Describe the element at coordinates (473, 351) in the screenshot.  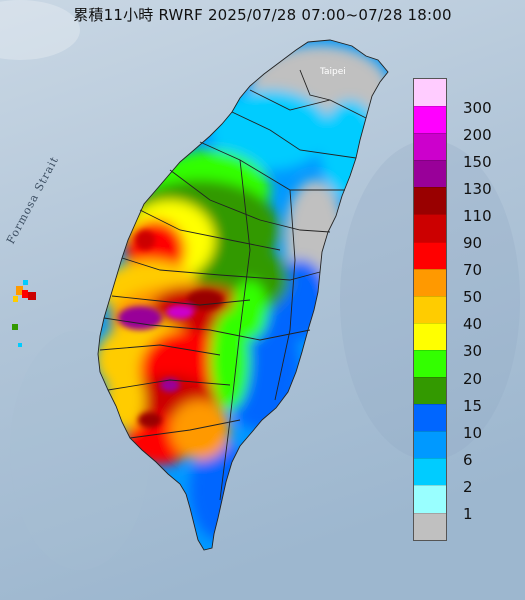
I see `legend-label: 30` at that location.